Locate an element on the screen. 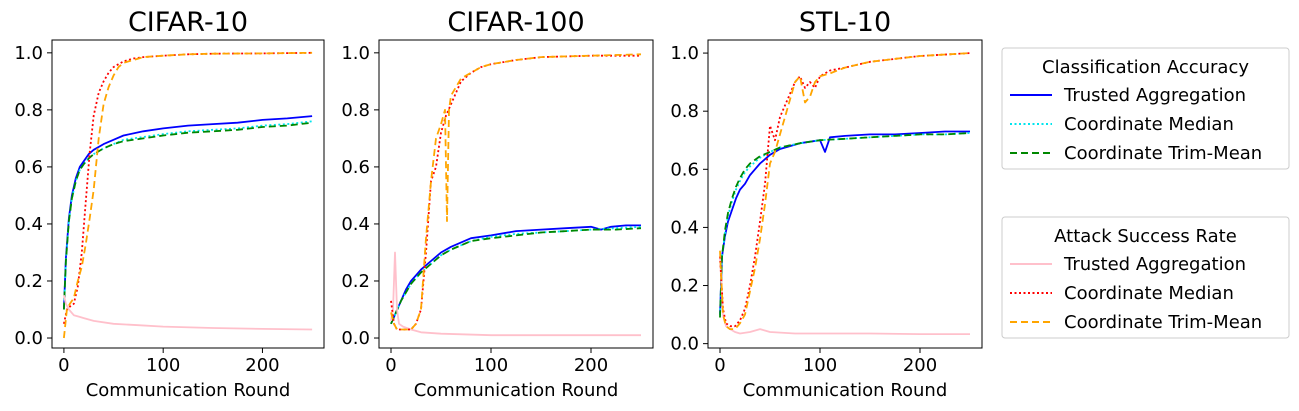 Image resolution: width=1299 pixels, height=411 pixels. panel-title: CIFAR-10 is located at coordinates (188, 22).